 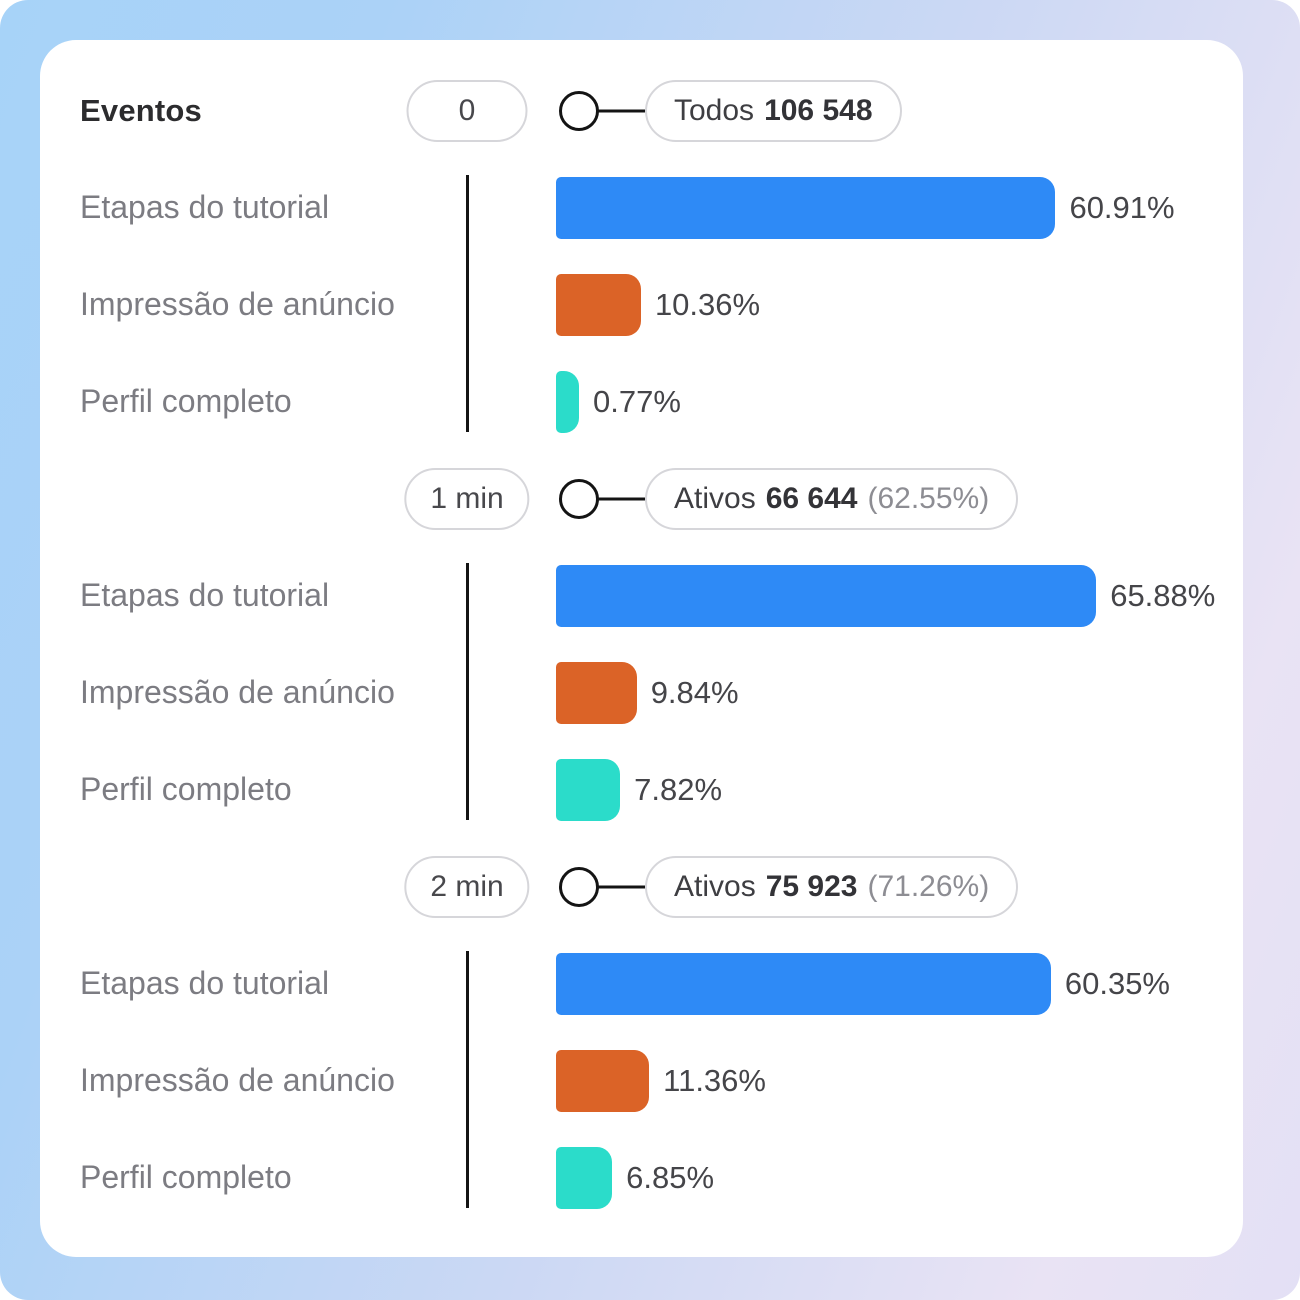 I want to click on audience-percent: (71.26%), so click(x=928, y=886).